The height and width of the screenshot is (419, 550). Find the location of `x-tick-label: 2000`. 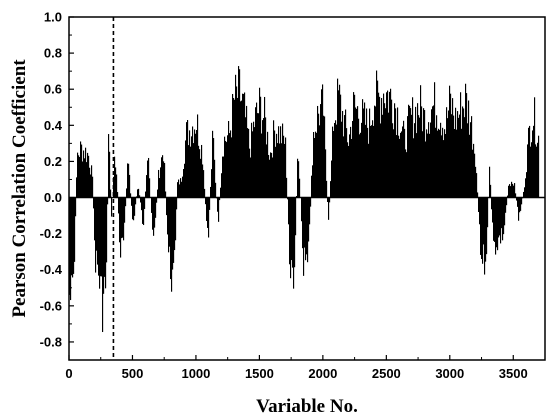

x-tick-label: 2000 is located at coordinates (322, 373).